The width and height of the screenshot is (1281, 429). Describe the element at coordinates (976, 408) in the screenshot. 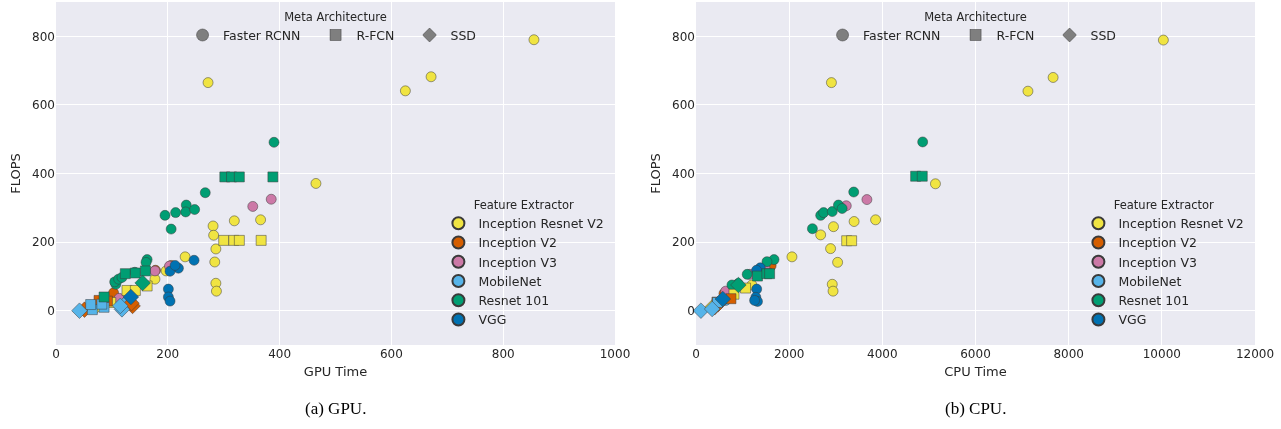

I see `text: (b) CPU.` at that location.